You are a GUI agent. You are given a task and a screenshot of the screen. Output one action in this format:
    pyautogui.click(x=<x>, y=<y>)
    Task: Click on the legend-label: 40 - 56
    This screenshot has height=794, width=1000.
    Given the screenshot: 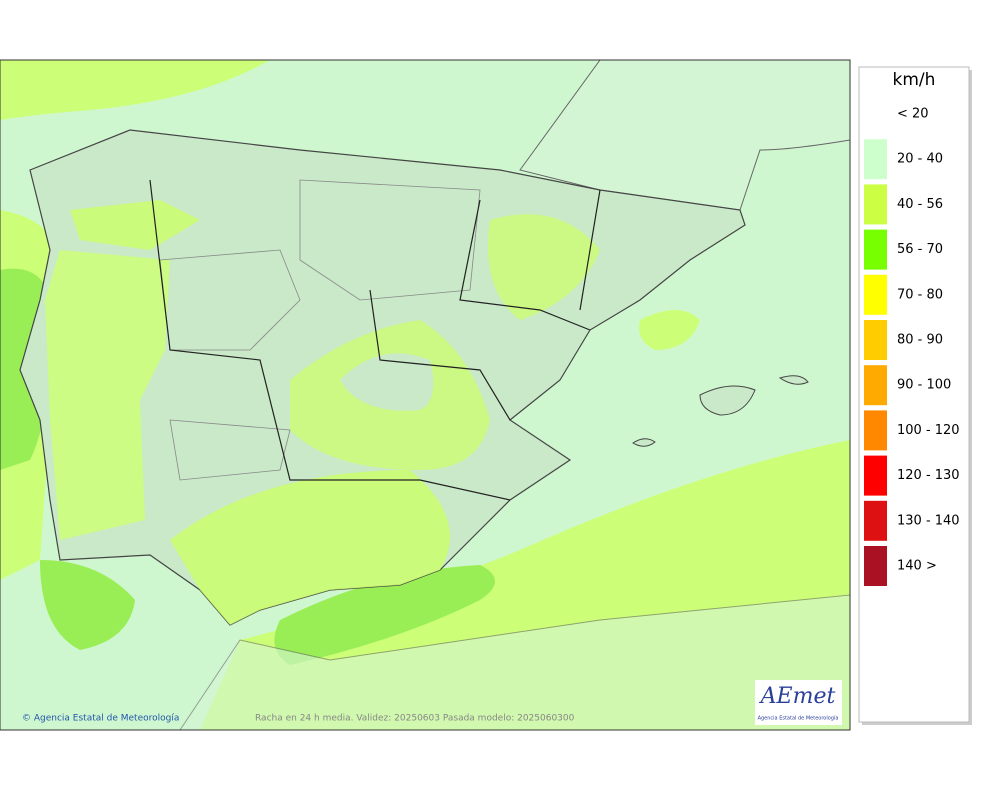 What is the action you would take?
    pyautogui.click(x=920, y=204)
    